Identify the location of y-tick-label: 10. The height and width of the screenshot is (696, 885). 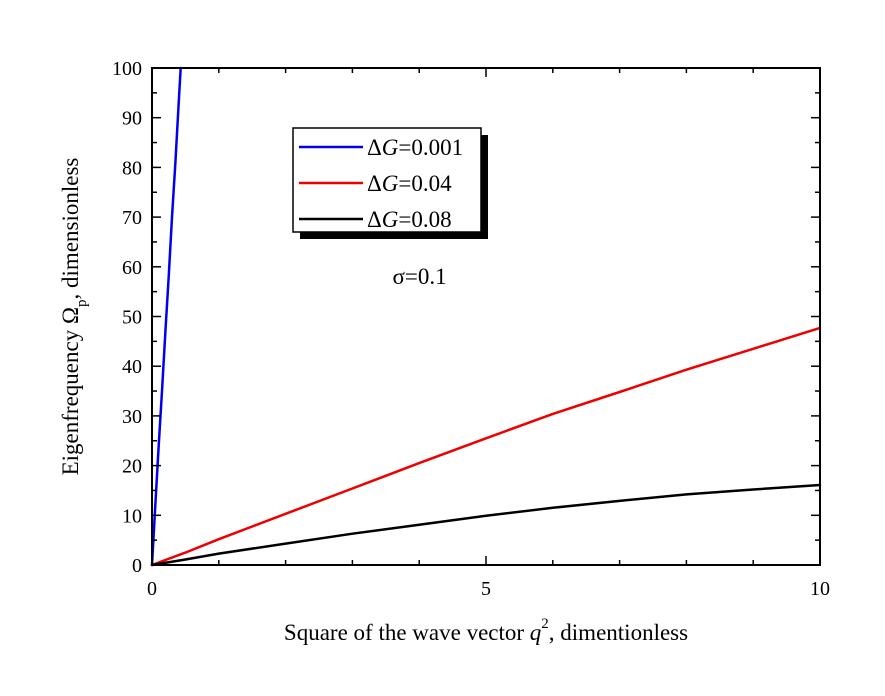
(132, 516).